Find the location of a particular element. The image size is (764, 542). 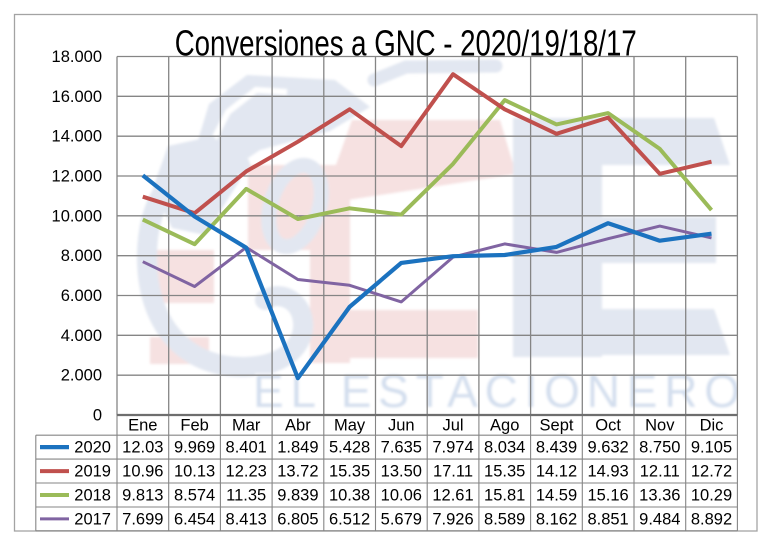

svg-text: 13.36 is located at coordinates (659, 496).